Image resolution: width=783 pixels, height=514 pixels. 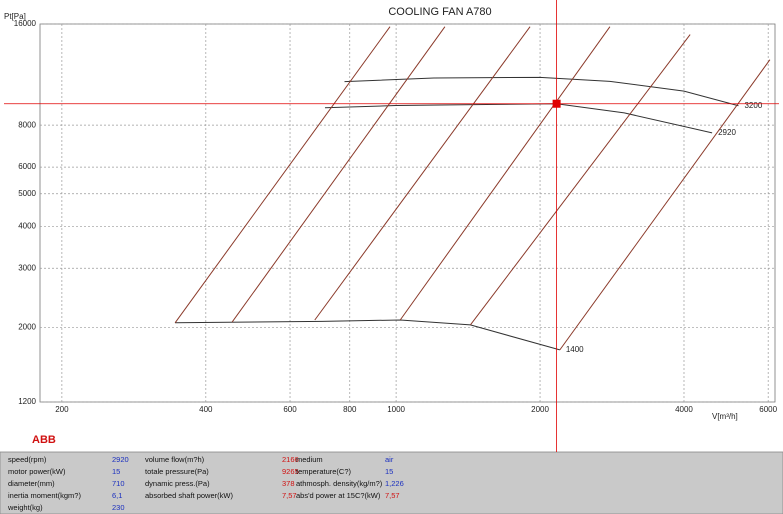 I want to click on y-tick-label: 4000, so click(x=27, y=225).